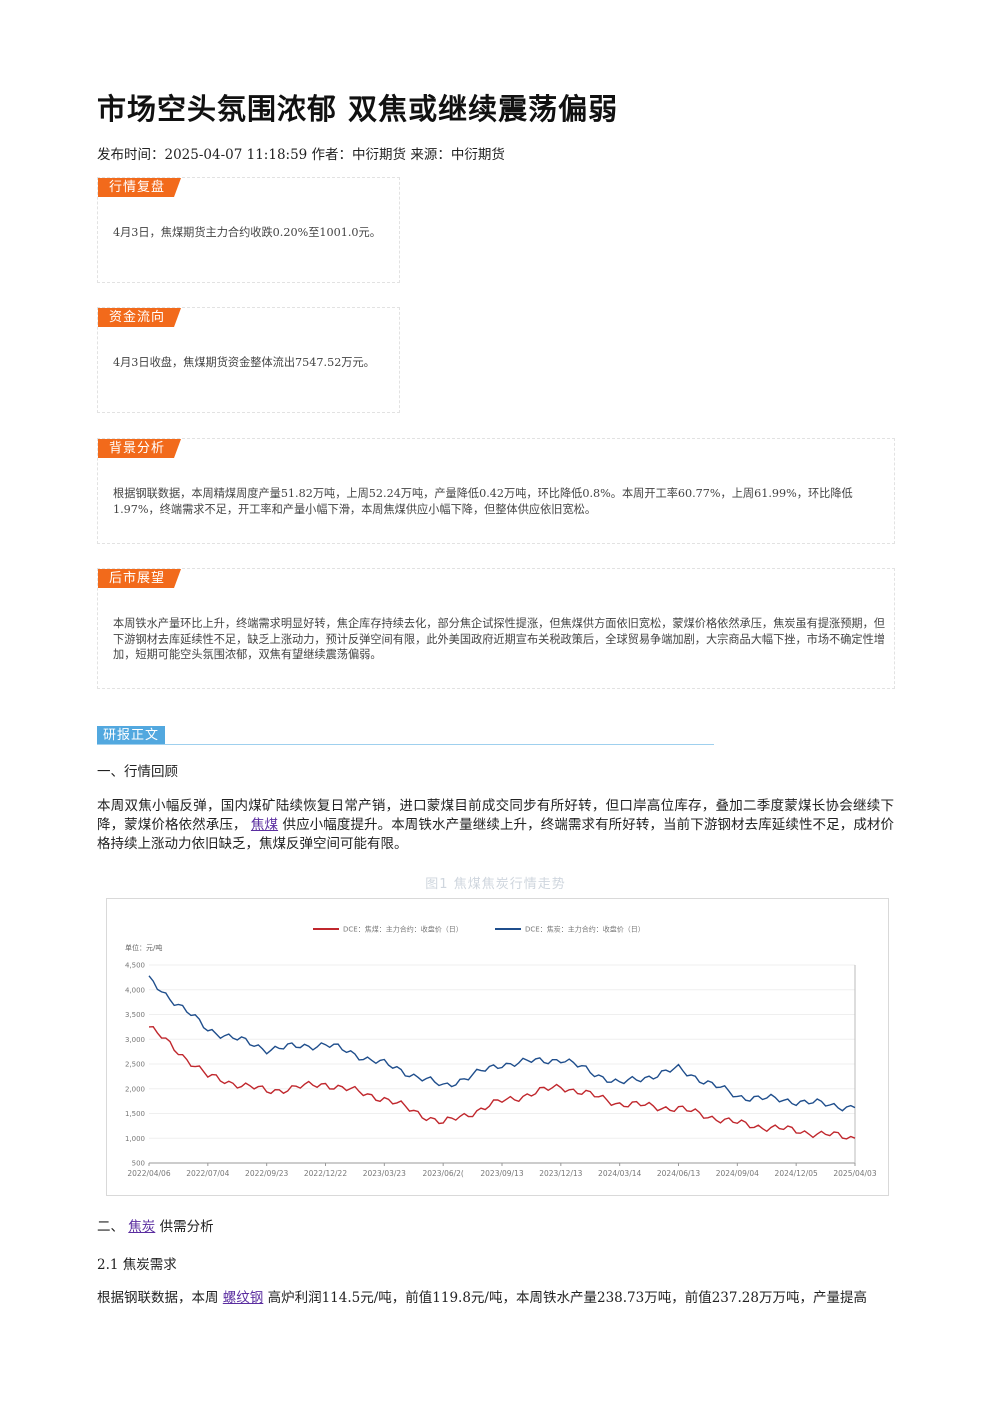 The height and width of the screenshot is (1403, 992). I want to click on section1-heading: 一、行情回顾, so click(137, 772).